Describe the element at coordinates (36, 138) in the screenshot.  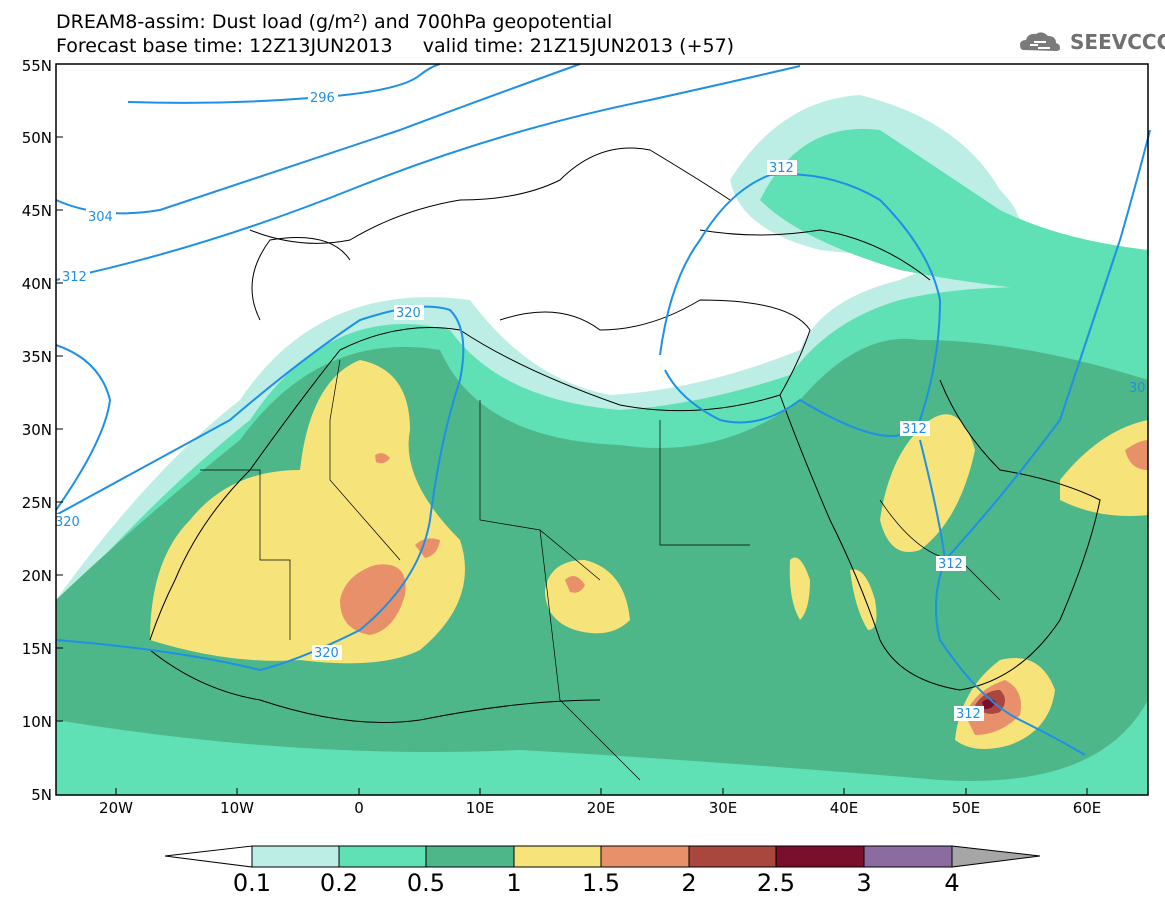
I see `lat-label: 50N` at that location.